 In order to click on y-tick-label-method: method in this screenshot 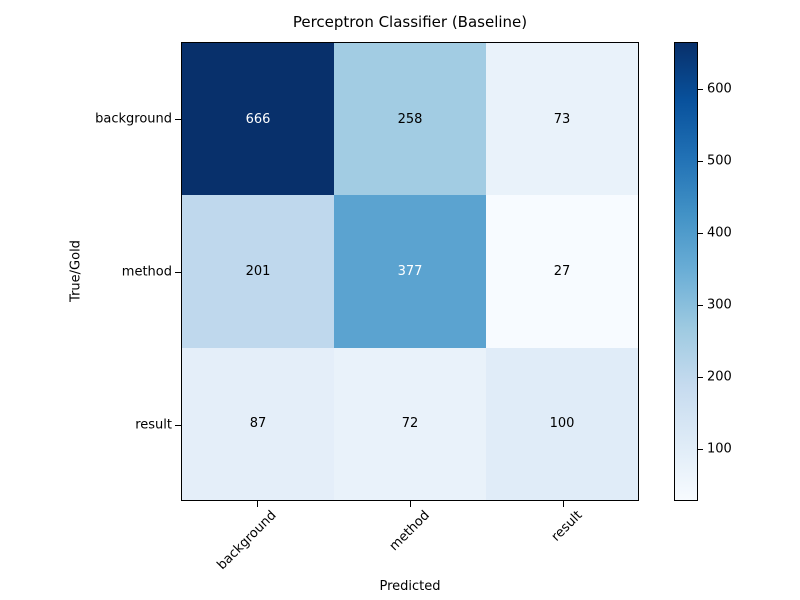, I will do `click(146, 271)`.